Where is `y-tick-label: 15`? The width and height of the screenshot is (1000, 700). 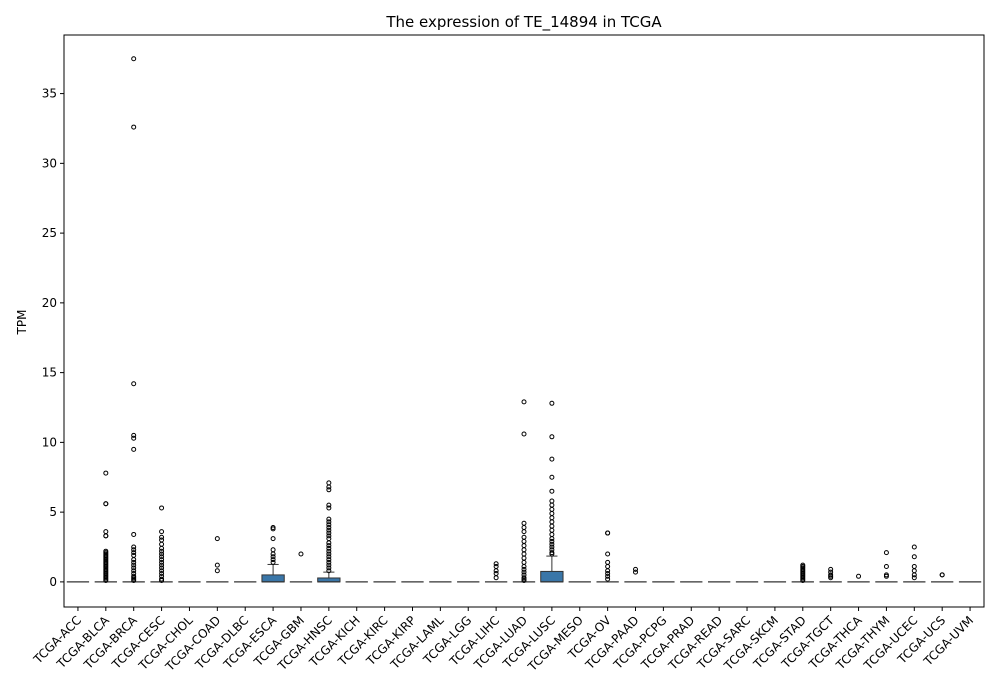 y-tick-label: 15 is located at coordinates (49, 373).